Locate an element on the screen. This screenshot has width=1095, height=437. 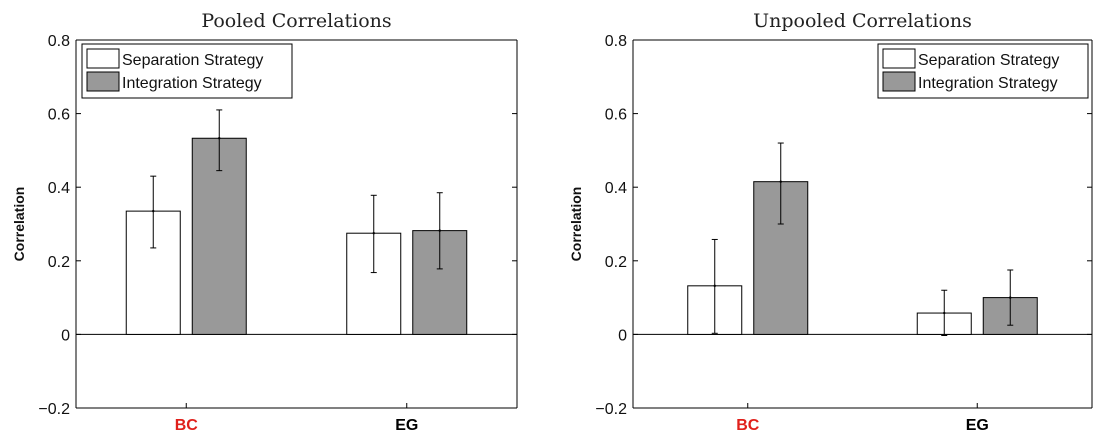
chart-title: Pooled Correlations is located at coordinates (296, 21).